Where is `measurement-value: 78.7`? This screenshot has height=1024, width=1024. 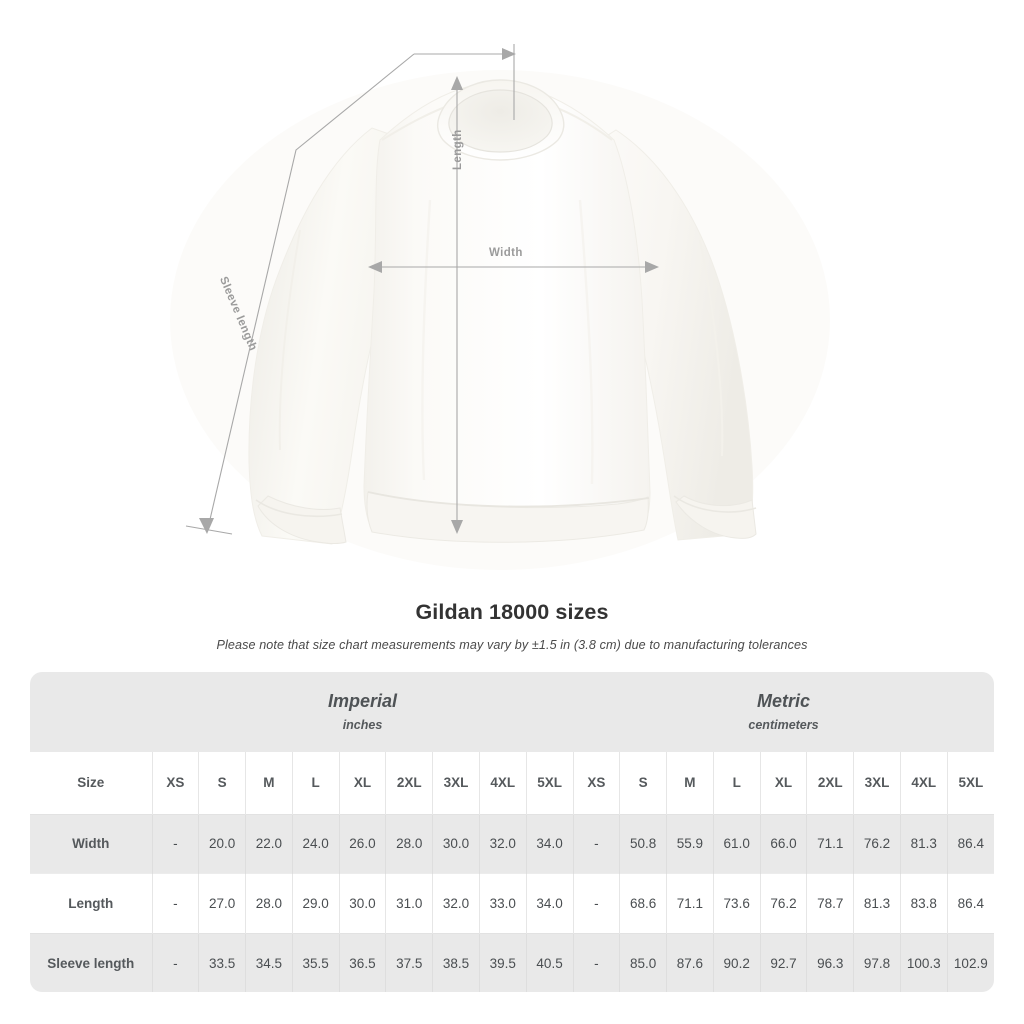 measurement-value: 78.7 is located at coordinates (830, 903).